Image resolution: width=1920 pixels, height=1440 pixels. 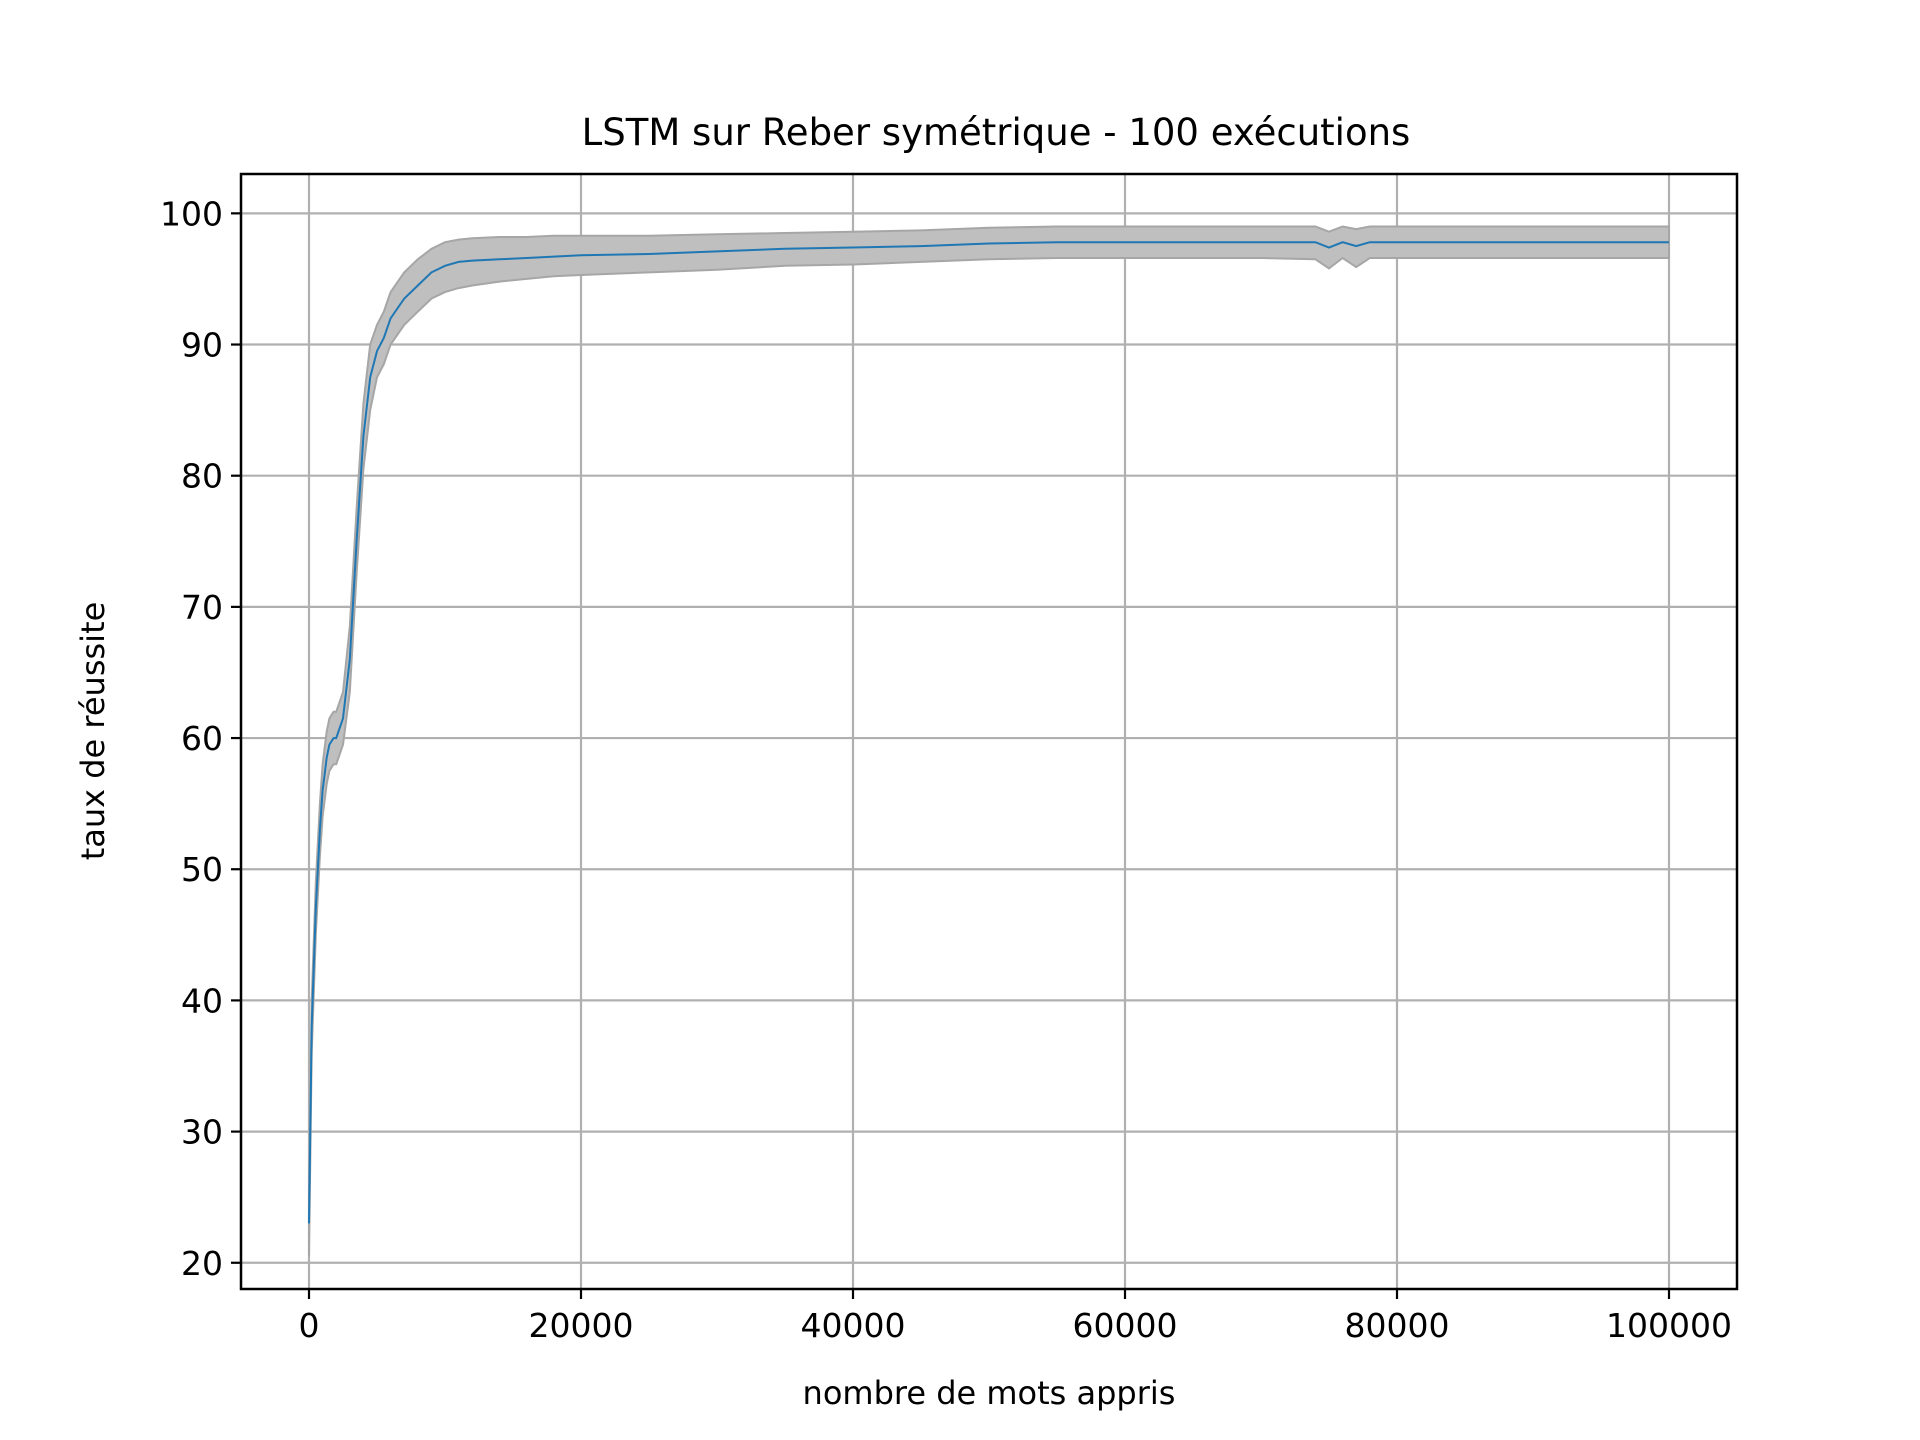 I want to click on y-tick-label: 30, so click(x=202, y=1132).